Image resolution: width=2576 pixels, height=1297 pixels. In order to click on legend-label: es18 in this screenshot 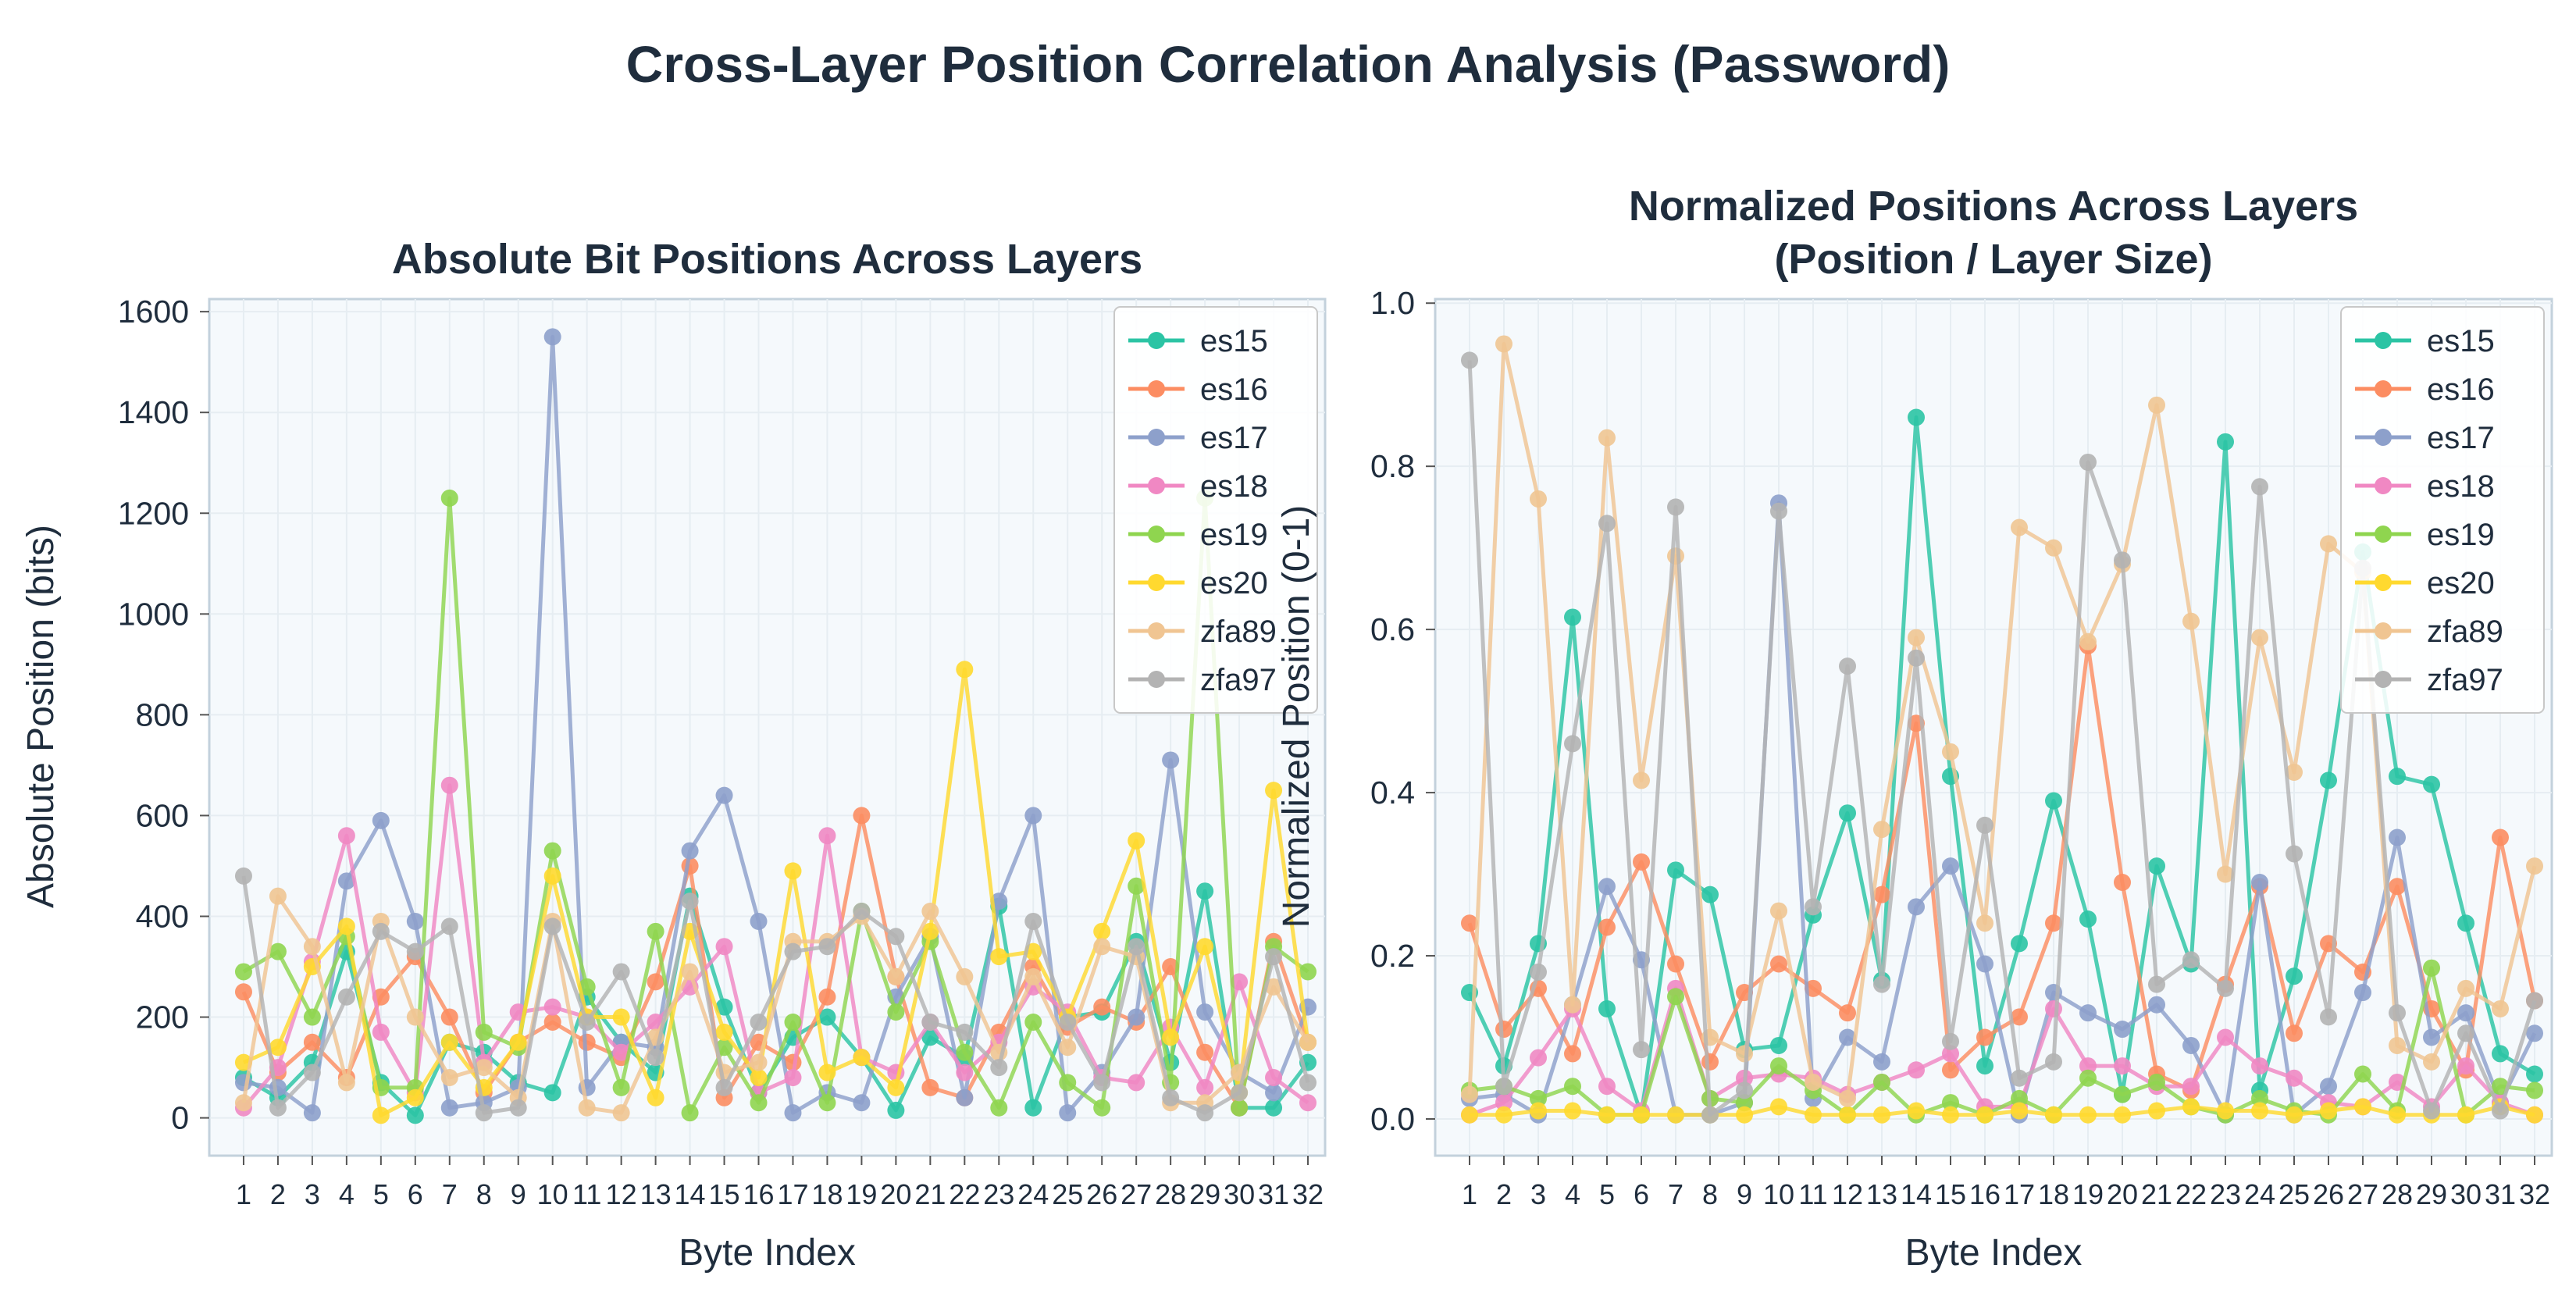, I will do `click(1234, 486)`.